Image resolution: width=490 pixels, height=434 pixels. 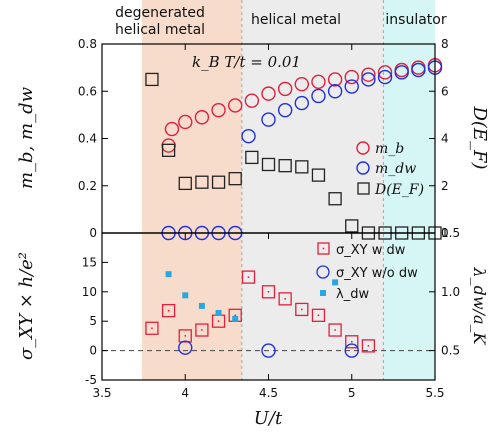 What do you see at coordinates (101, 393) in the screenshot?
I see `x-tick-label-0: 3.5` at bounding box center [101, 393].